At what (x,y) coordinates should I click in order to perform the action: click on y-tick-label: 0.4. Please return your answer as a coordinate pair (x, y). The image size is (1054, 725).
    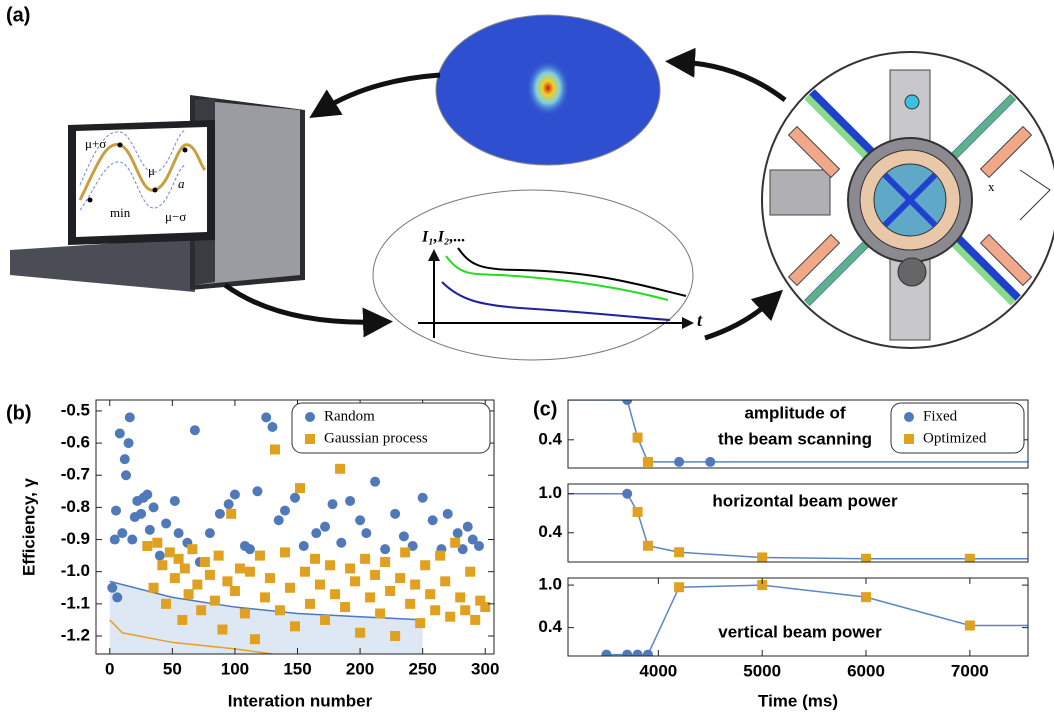
    Looking at the image, I should click on (550, 438).